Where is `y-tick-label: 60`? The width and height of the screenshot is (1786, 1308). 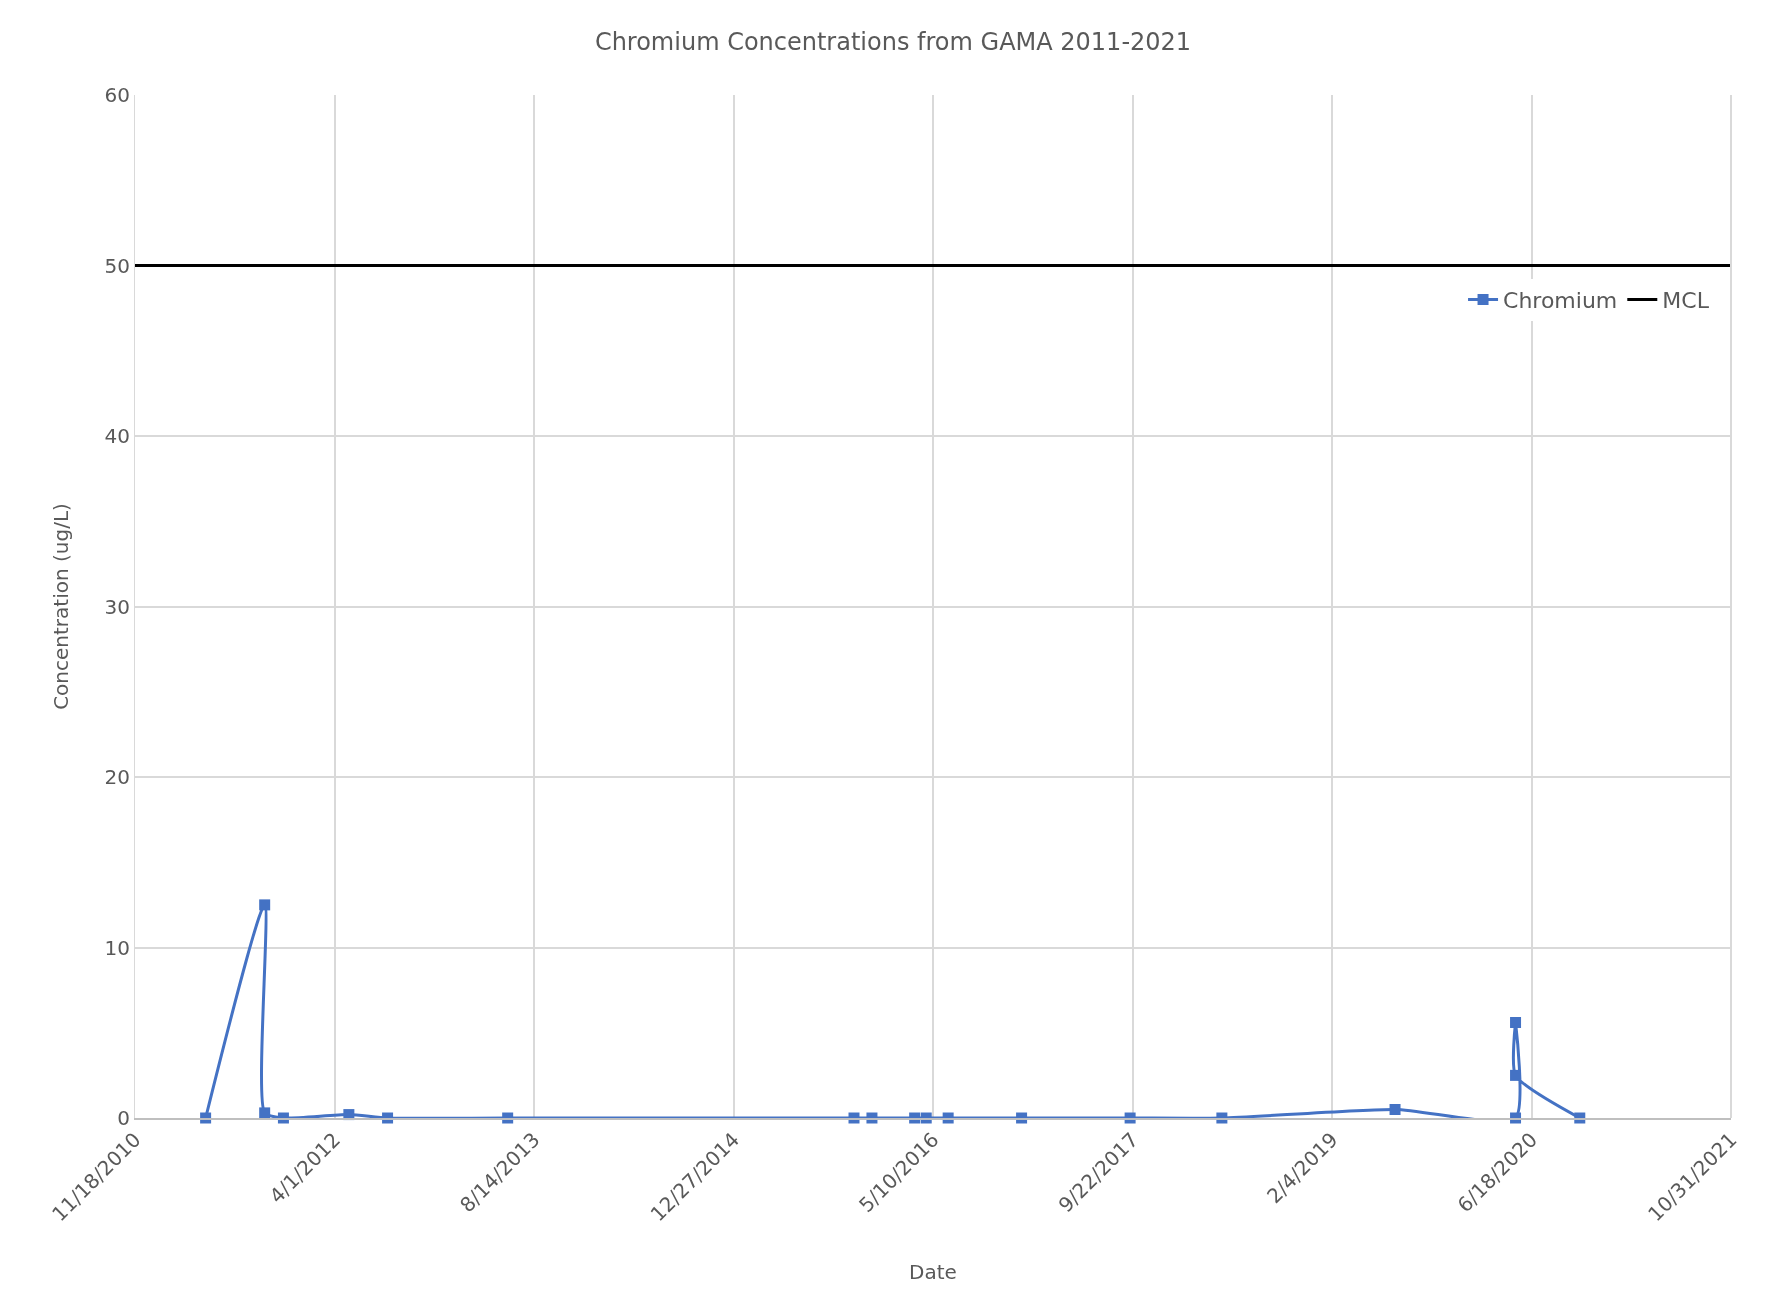 y-tick-label: 60 is located at coordinates (117, 95).